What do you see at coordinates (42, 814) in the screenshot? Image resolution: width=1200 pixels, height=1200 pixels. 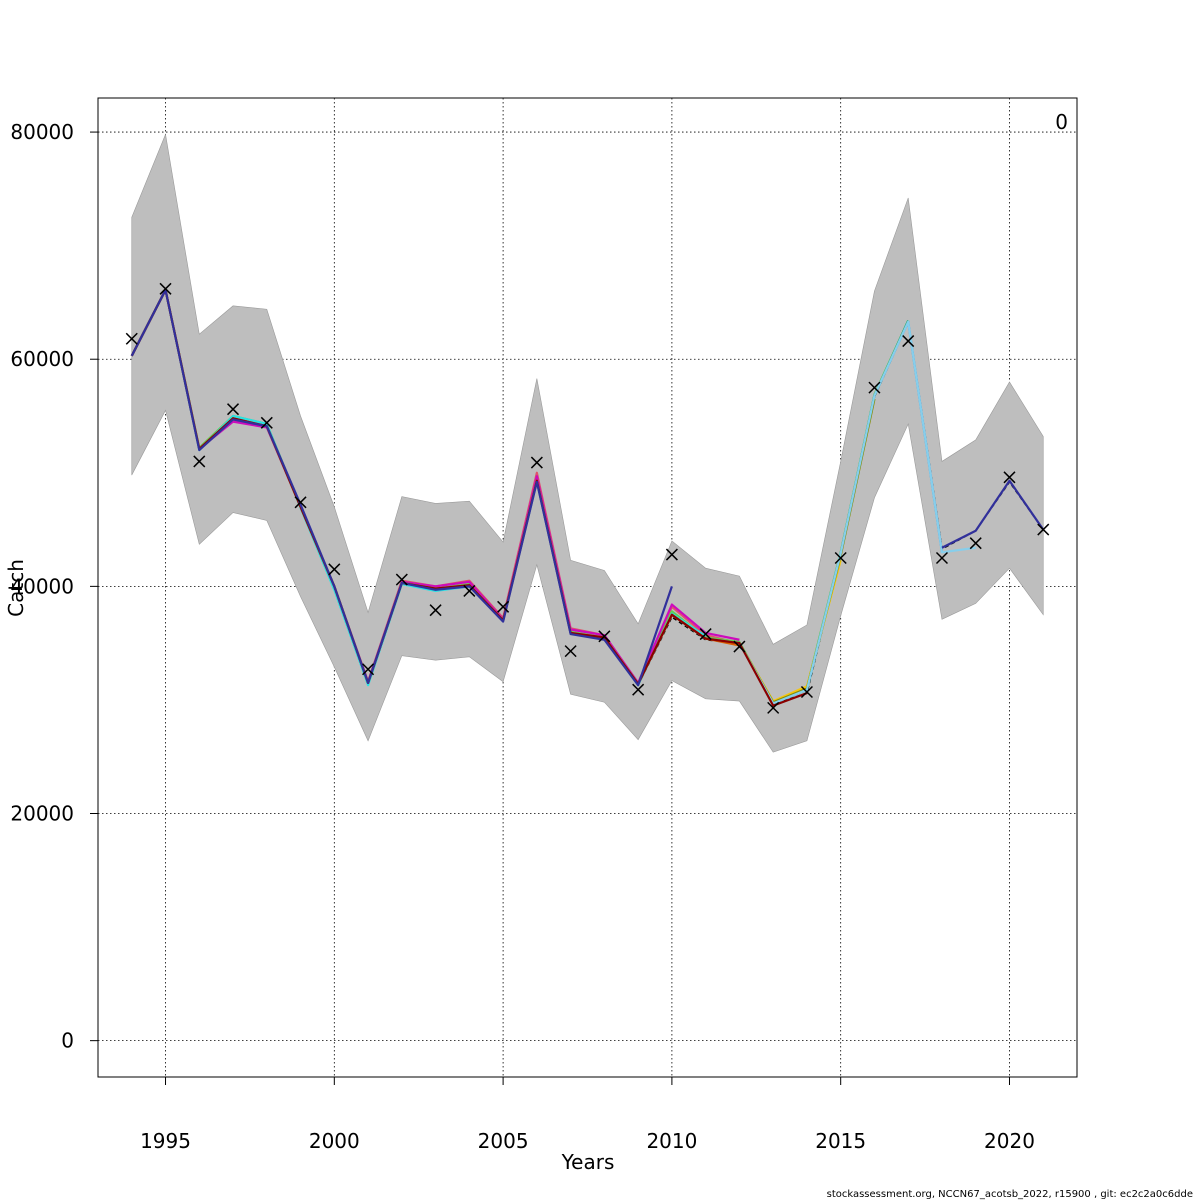 I see `y-tick-label: 20000` at bounding box center [42, 814].